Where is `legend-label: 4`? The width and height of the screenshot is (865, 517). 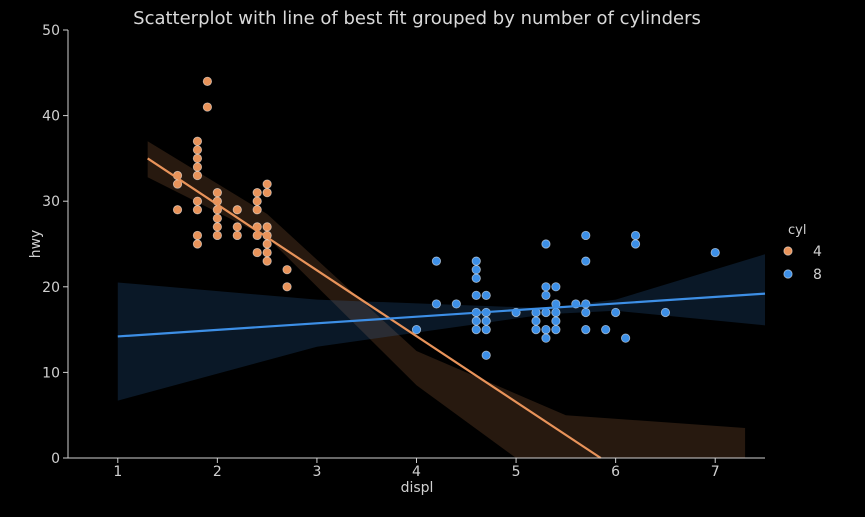 legend-label: 4 is located at coordinates (817, 252).